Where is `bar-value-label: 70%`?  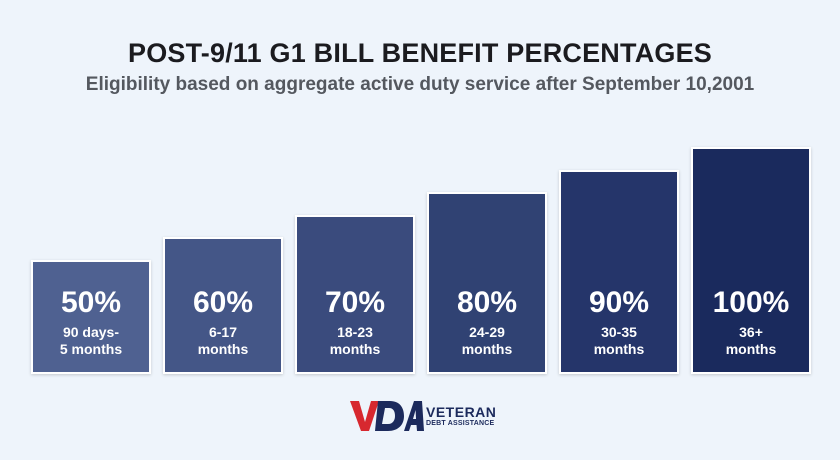 bar-value-label: 70% is located at coordinates (355, 302).